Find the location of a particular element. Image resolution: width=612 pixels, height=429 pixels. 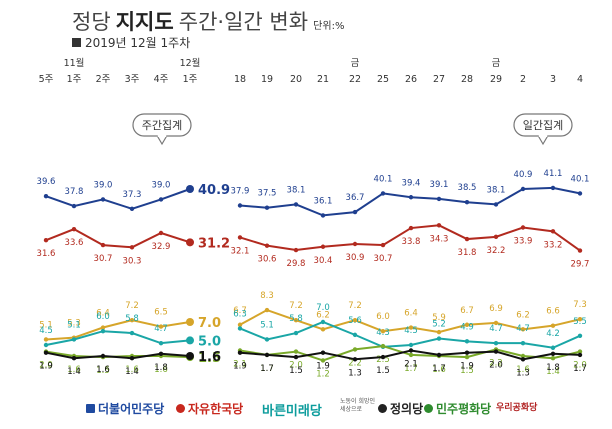

daily-value-label-3-12: 5.5 is located at coordinates (580, 322).